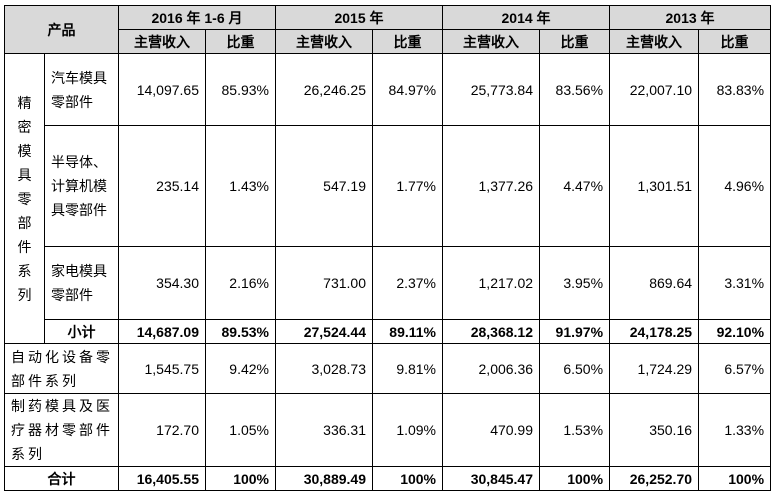 This screenshot has height=491, width=775. I want to click on share-cell: 92.10%, so click(735, 331).